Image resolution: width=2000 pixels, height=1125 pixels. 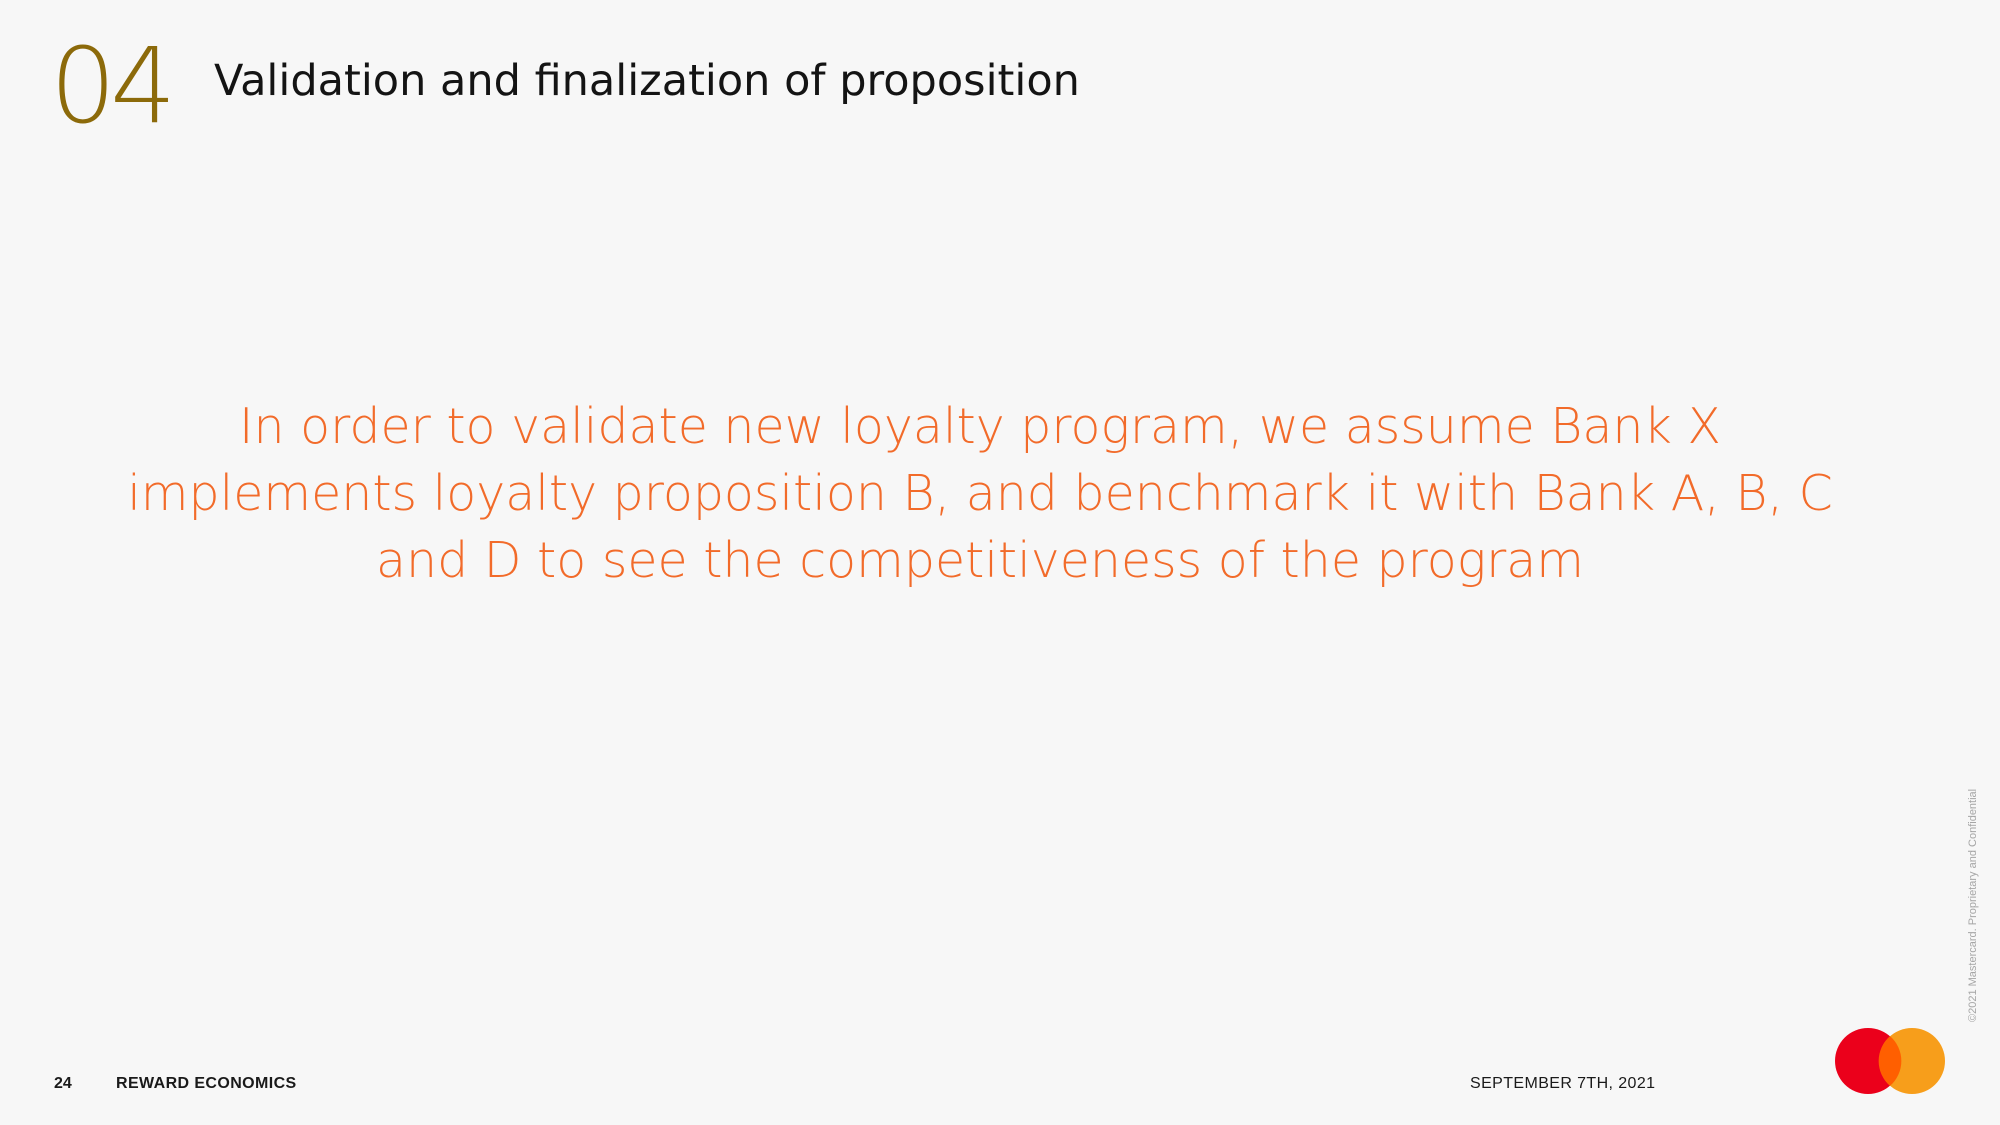 I want to click on mastercard-logo, so click(x=1890, y=1061).